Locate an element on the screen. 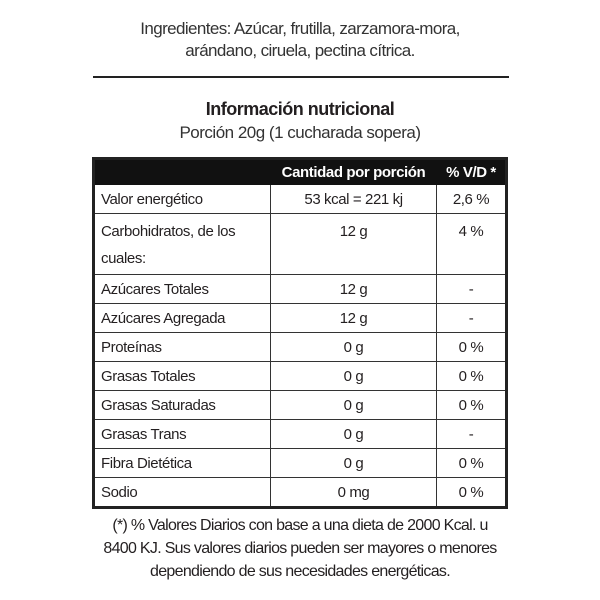 The image size is (600, 600). ingredients-line-2: arándano, ciruela, pectina cítrica. is located at coordinates (300, 50).